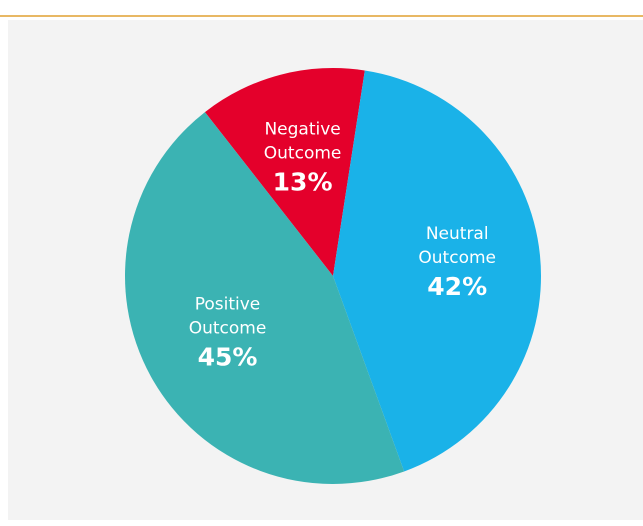 This screenshot has width=643, height=526. Describe the element at coordinates (228, 304) in the screenshot. I see `slice-name-line: Positive` at that location.